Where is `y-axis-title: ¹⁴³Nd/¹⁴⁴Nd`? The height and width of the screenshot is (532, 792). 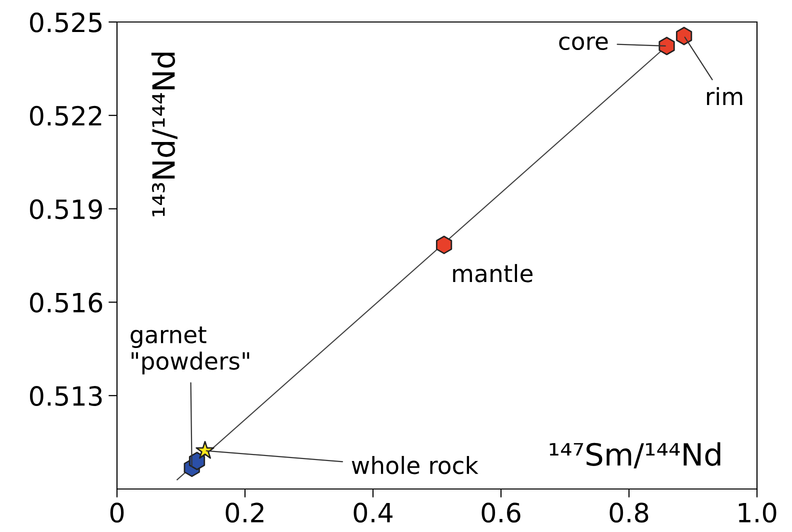 y-axis-title: ¹⁴³Nd/¹⁴⁴Nd is located at coordinates (164, 134).